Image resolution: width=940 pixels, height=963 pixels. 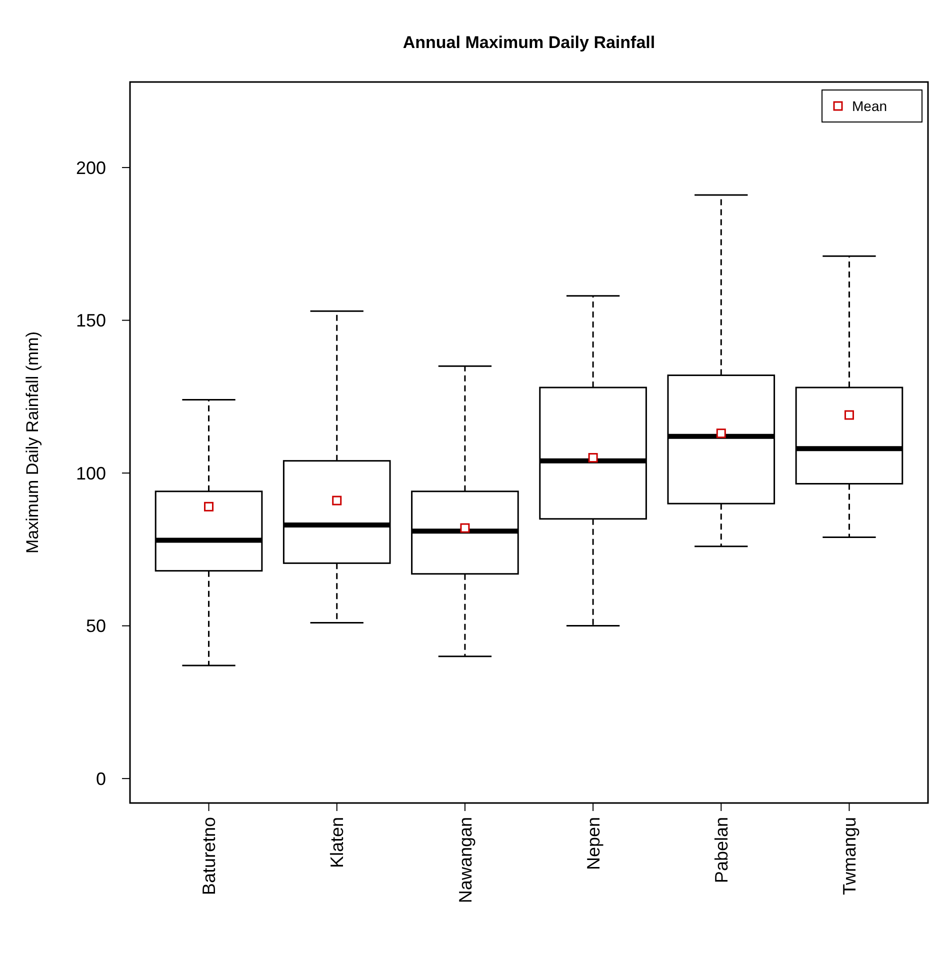 I want to click on y-tick-label: 100, so click(x=91, y=473).